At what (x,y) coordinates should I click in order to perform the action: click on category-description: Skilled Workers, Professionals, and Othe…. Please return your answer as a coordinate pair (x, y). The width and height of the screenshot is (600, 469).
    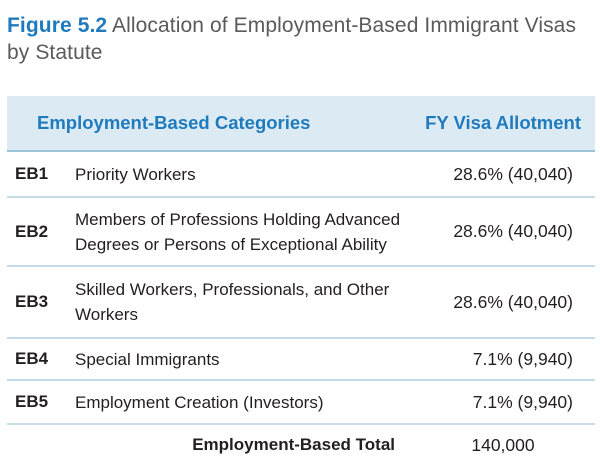
    Looking at the image, I should click on (232, 302).